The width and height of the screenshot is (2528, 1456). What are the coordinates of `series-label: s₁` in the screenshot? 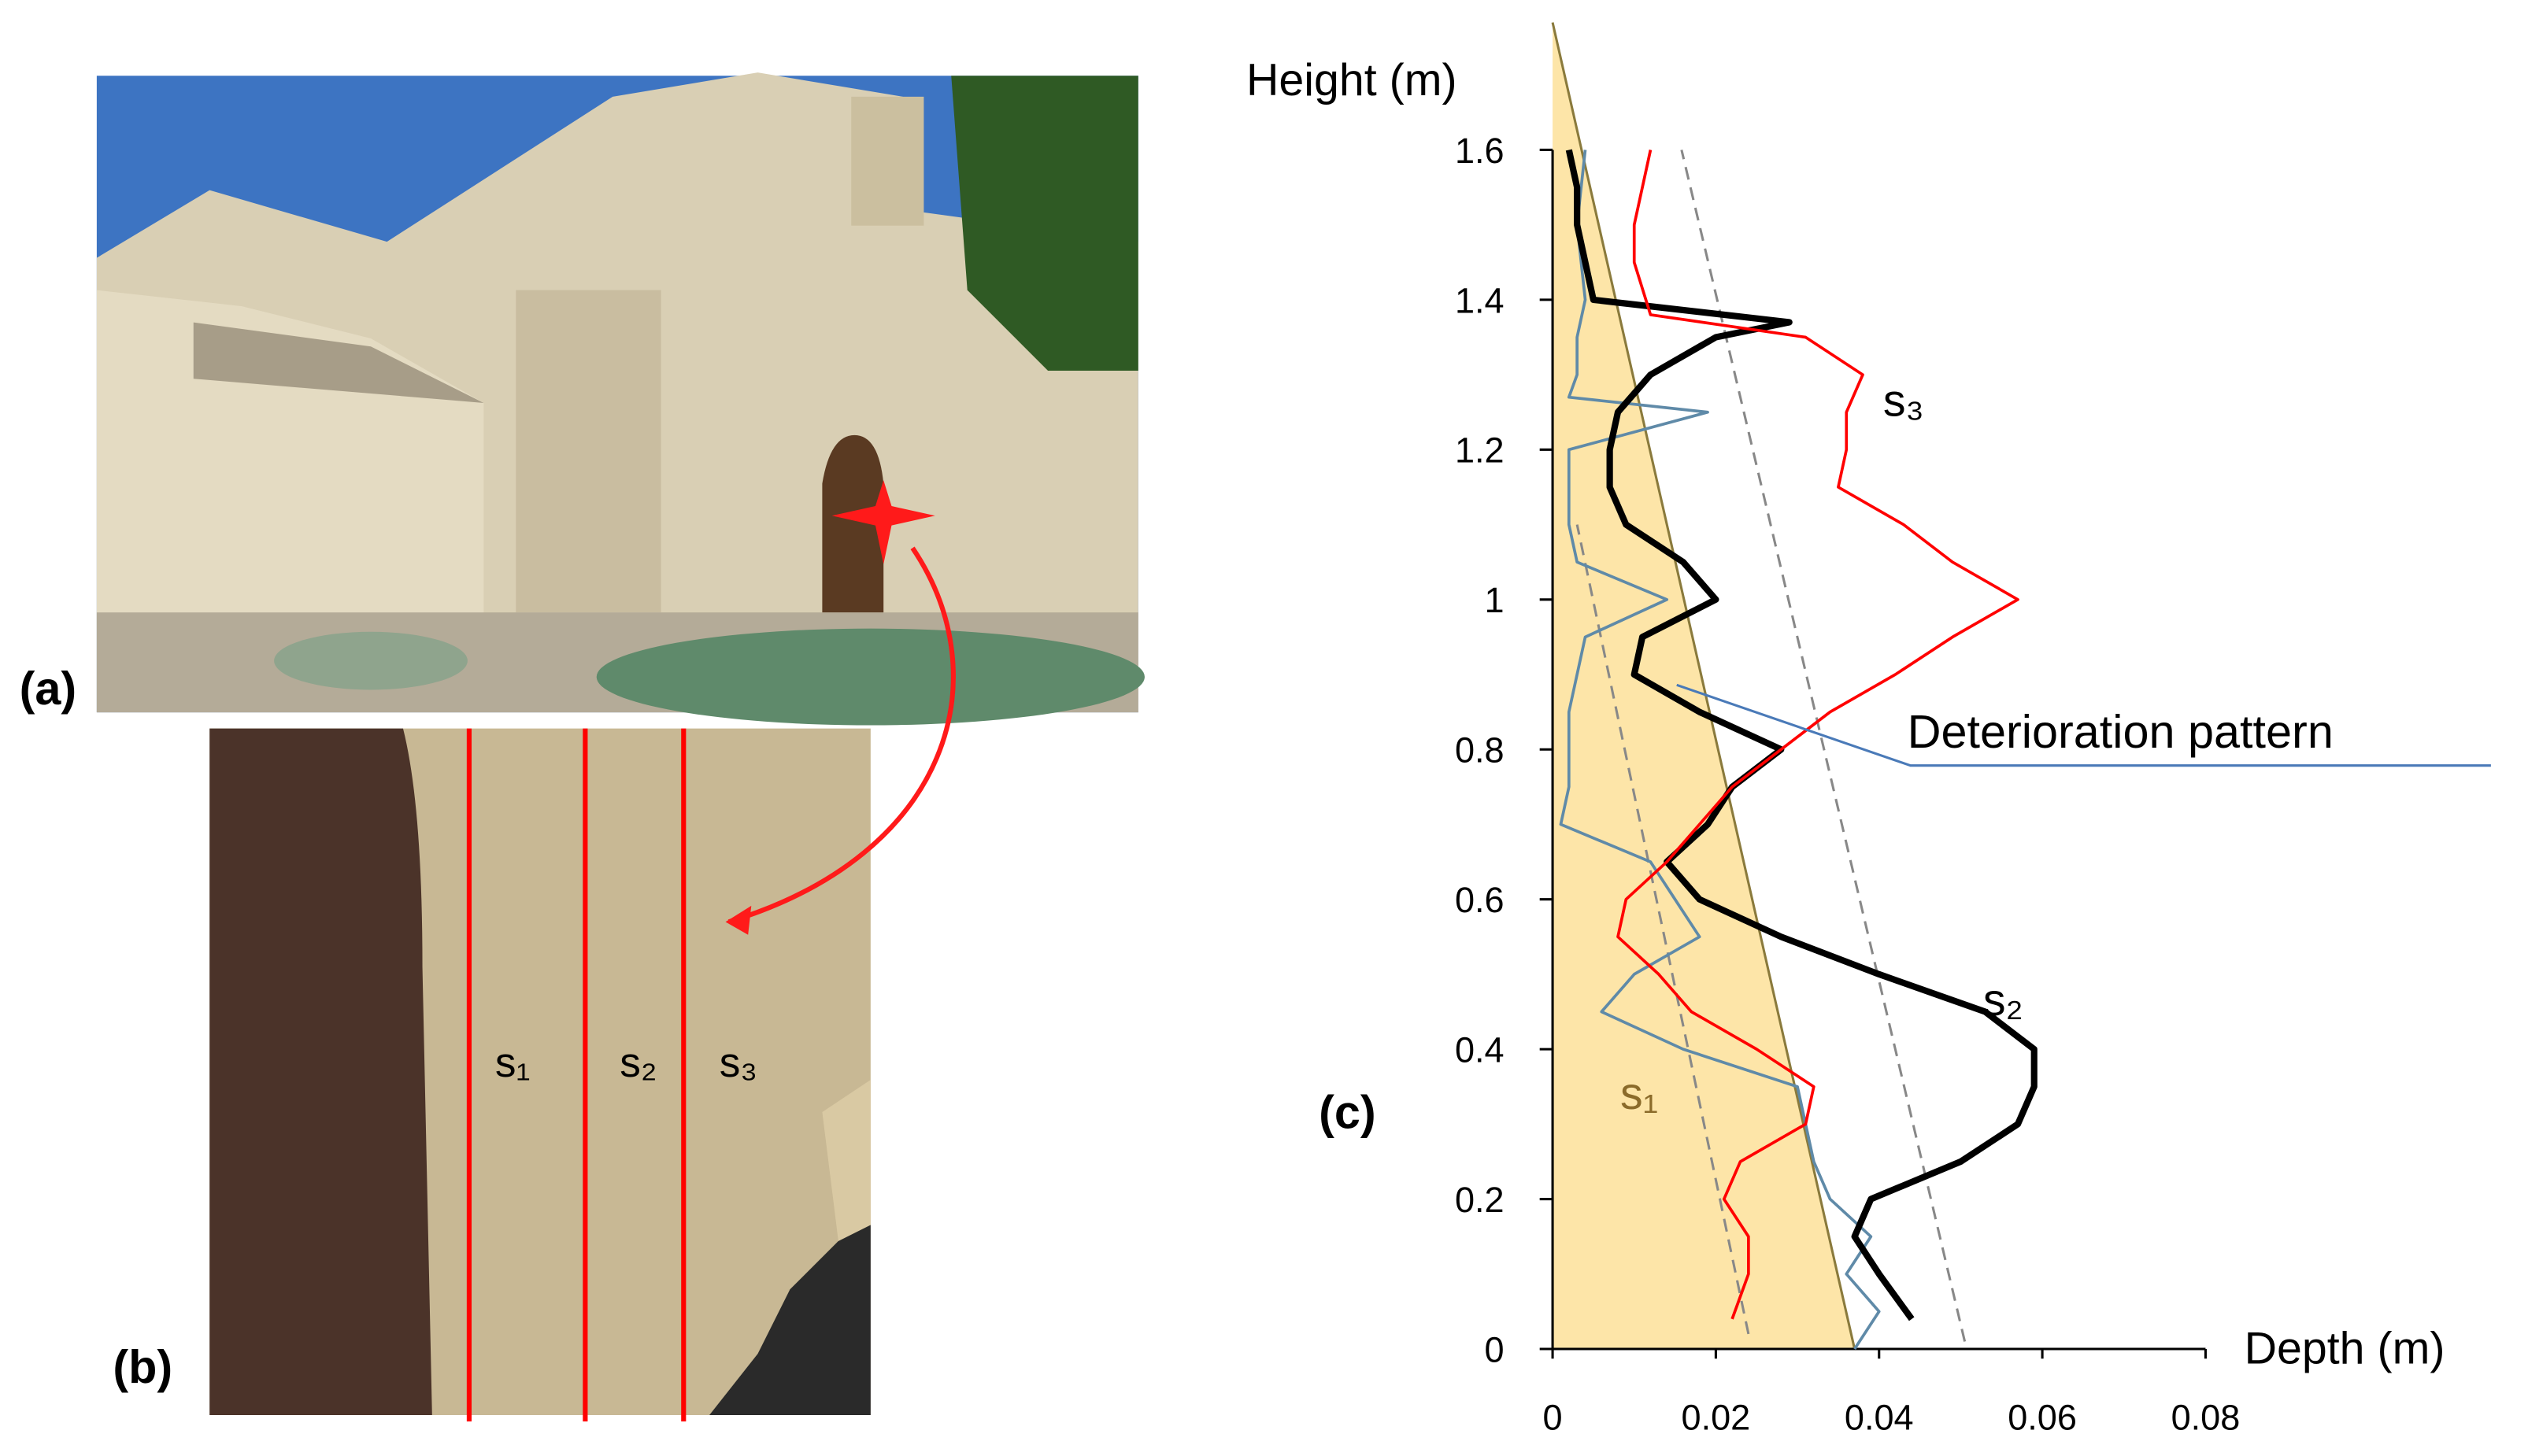 It's located at (1639, 1094).